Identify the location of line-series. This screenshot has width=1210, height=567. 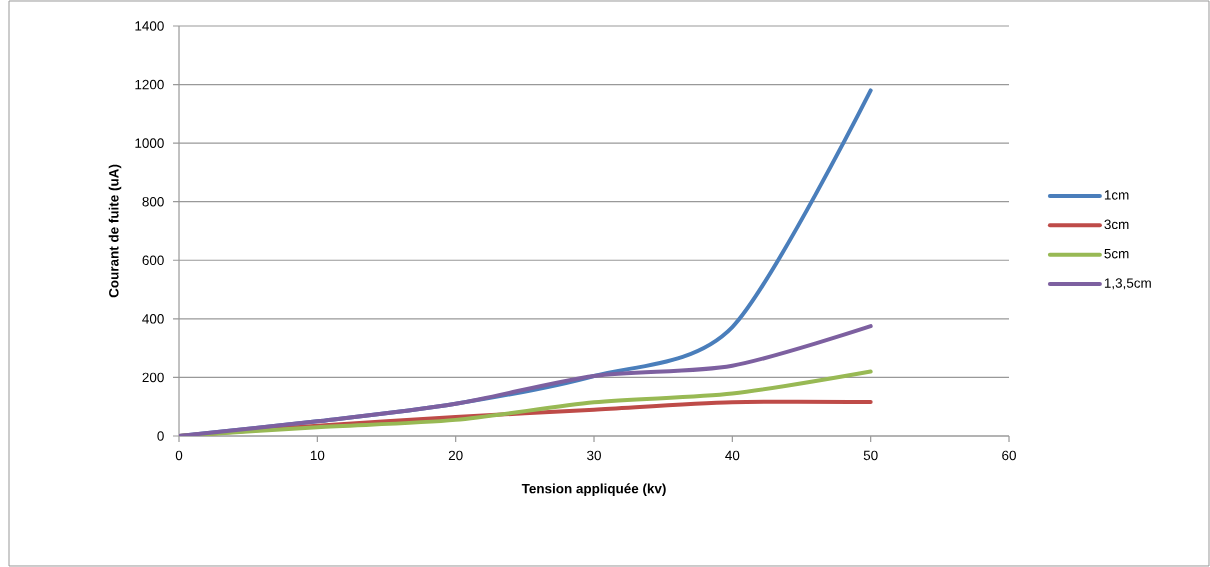
(526, 380).